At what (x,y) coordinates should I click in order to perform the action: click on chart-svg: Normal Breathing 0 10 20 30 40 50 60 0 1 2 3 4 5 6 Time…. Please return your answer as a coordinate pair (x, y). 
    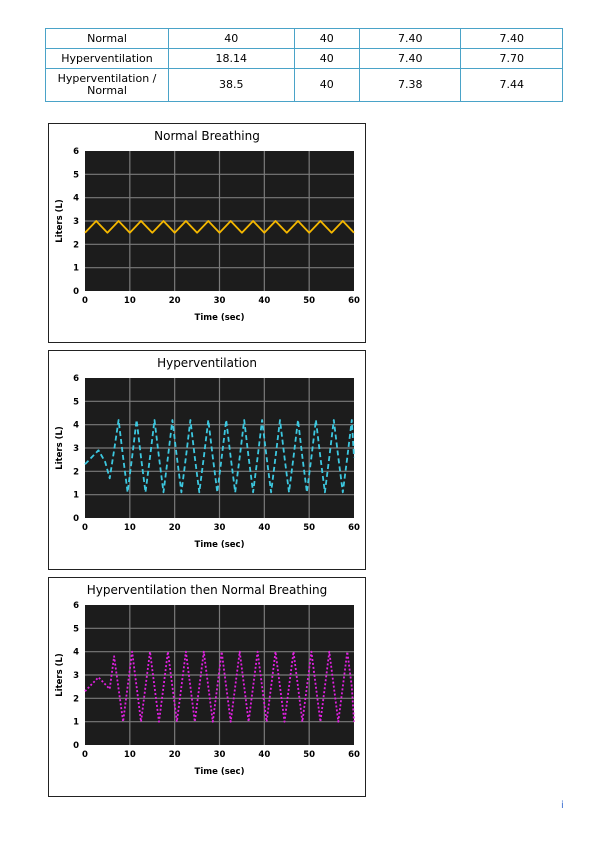
    Looking at the image, I should click on (207, 226).